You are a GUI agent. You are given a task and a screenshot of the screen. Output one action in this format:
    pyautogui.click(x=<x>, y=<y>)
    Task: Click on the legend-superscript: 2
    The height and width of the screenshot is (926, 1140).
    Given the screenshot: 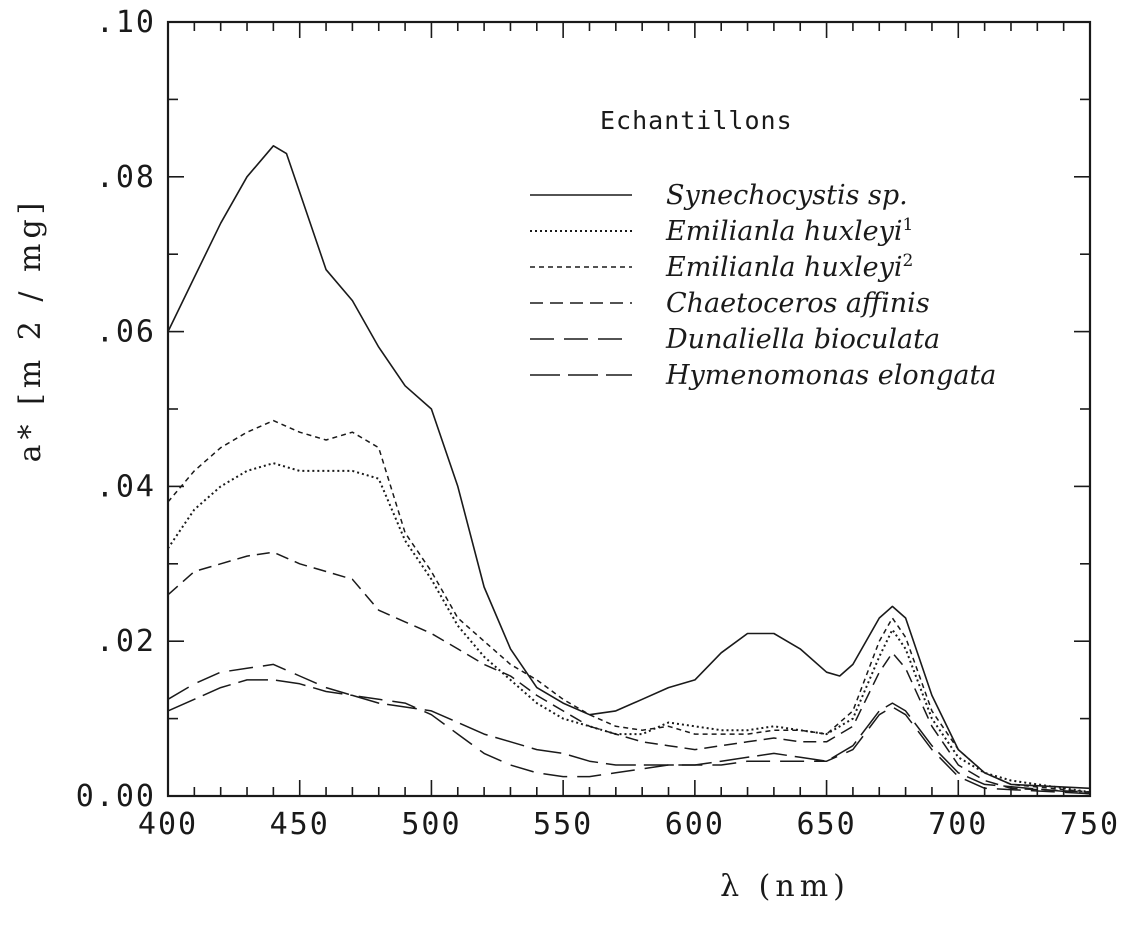 What is the action you would take?
    pyautogui.click(x=908, y=261)
    